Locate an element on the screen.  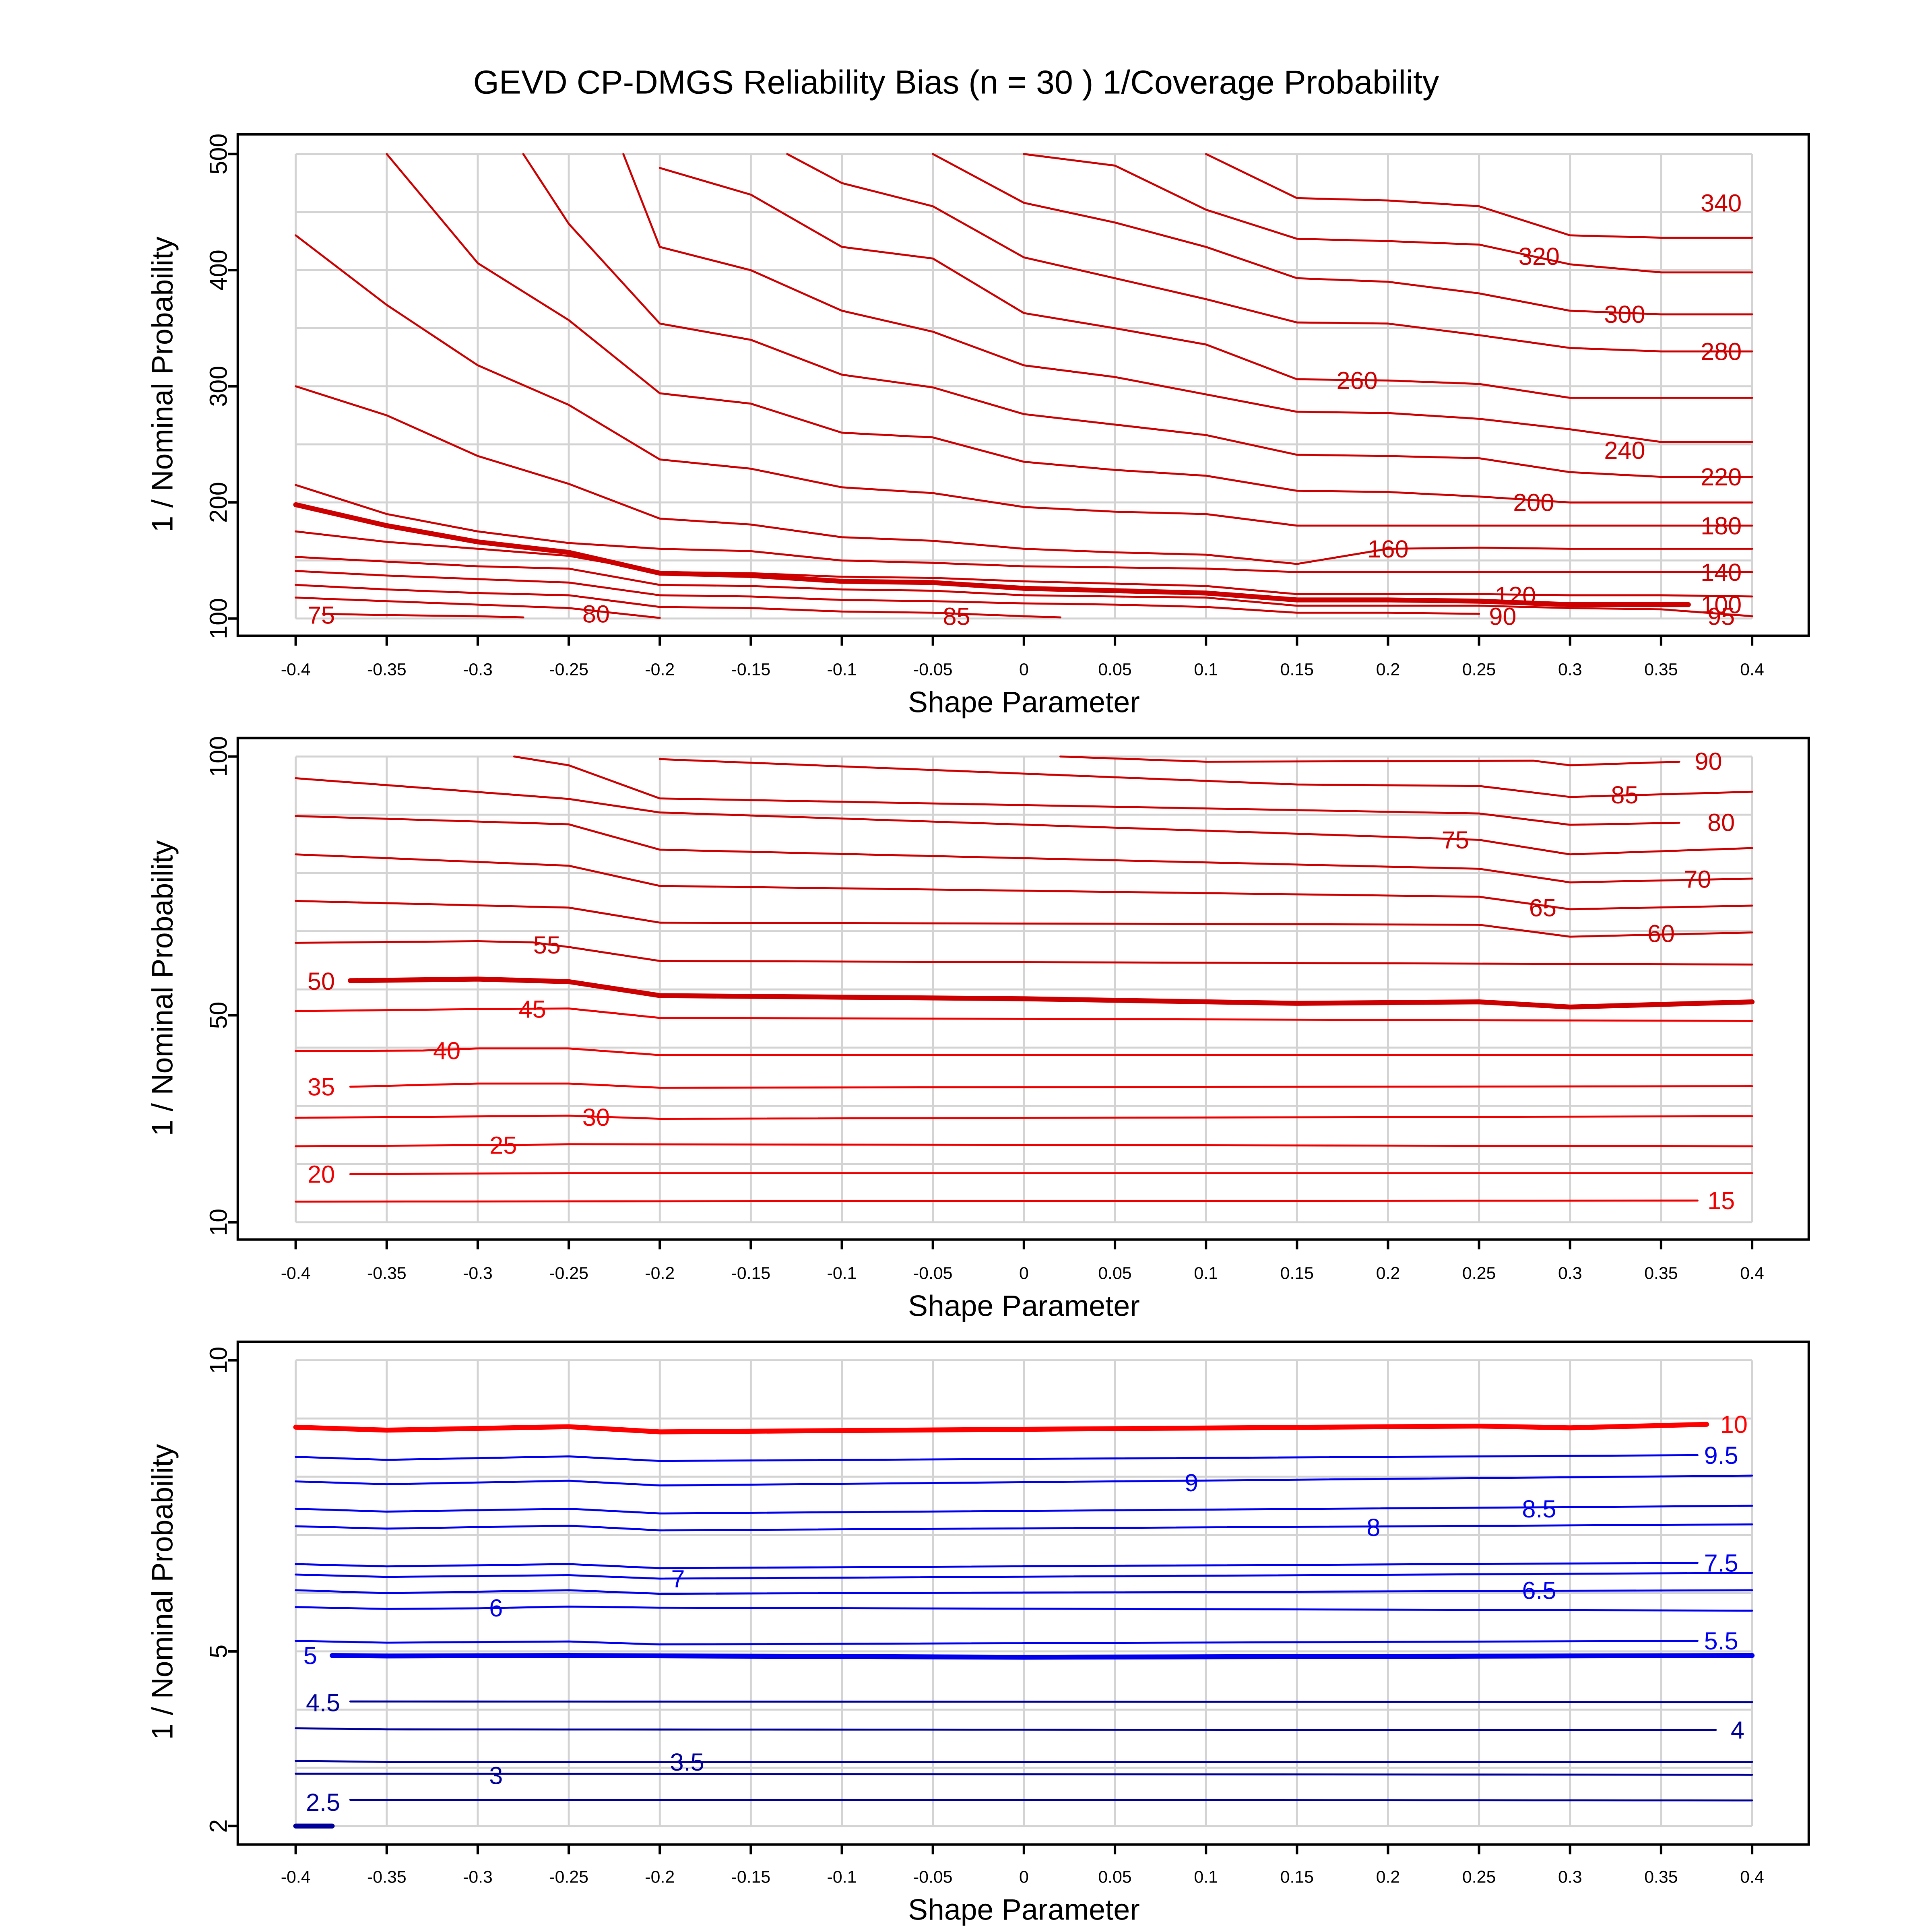
contour-line-4.5 is located at coordinates (1051, 1701).